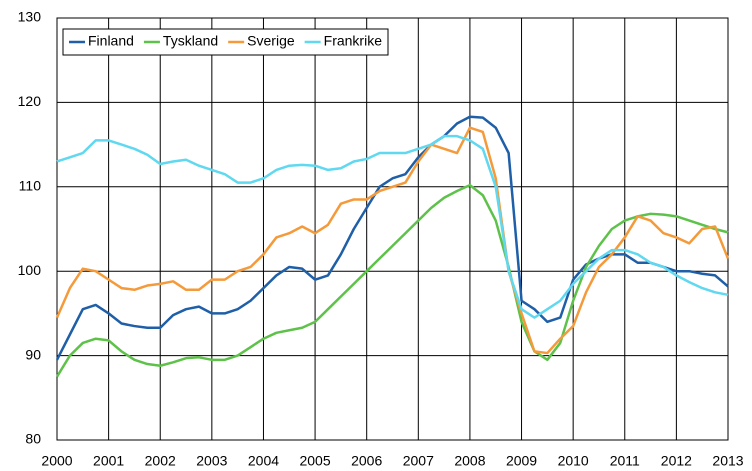 This screenshot has width=752, height=471. I want to click on x-tick-label: 2012, so click(676, 461).